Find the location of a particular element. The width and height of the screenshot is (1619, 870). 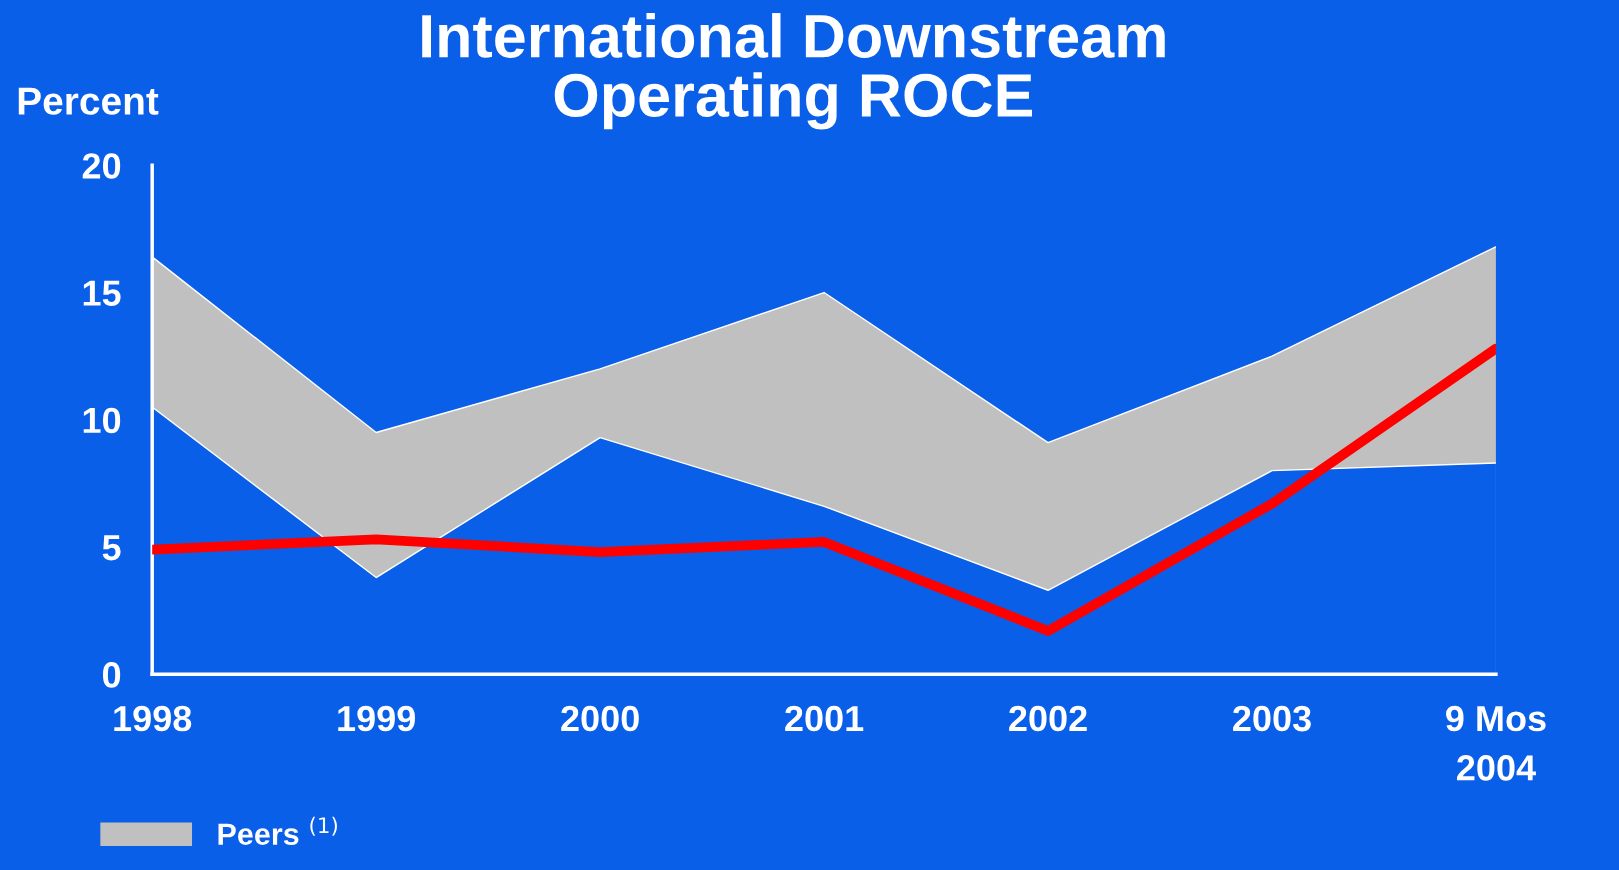

chart-title: International Downstream Operating ROCE is located at coordinates (793, 71).